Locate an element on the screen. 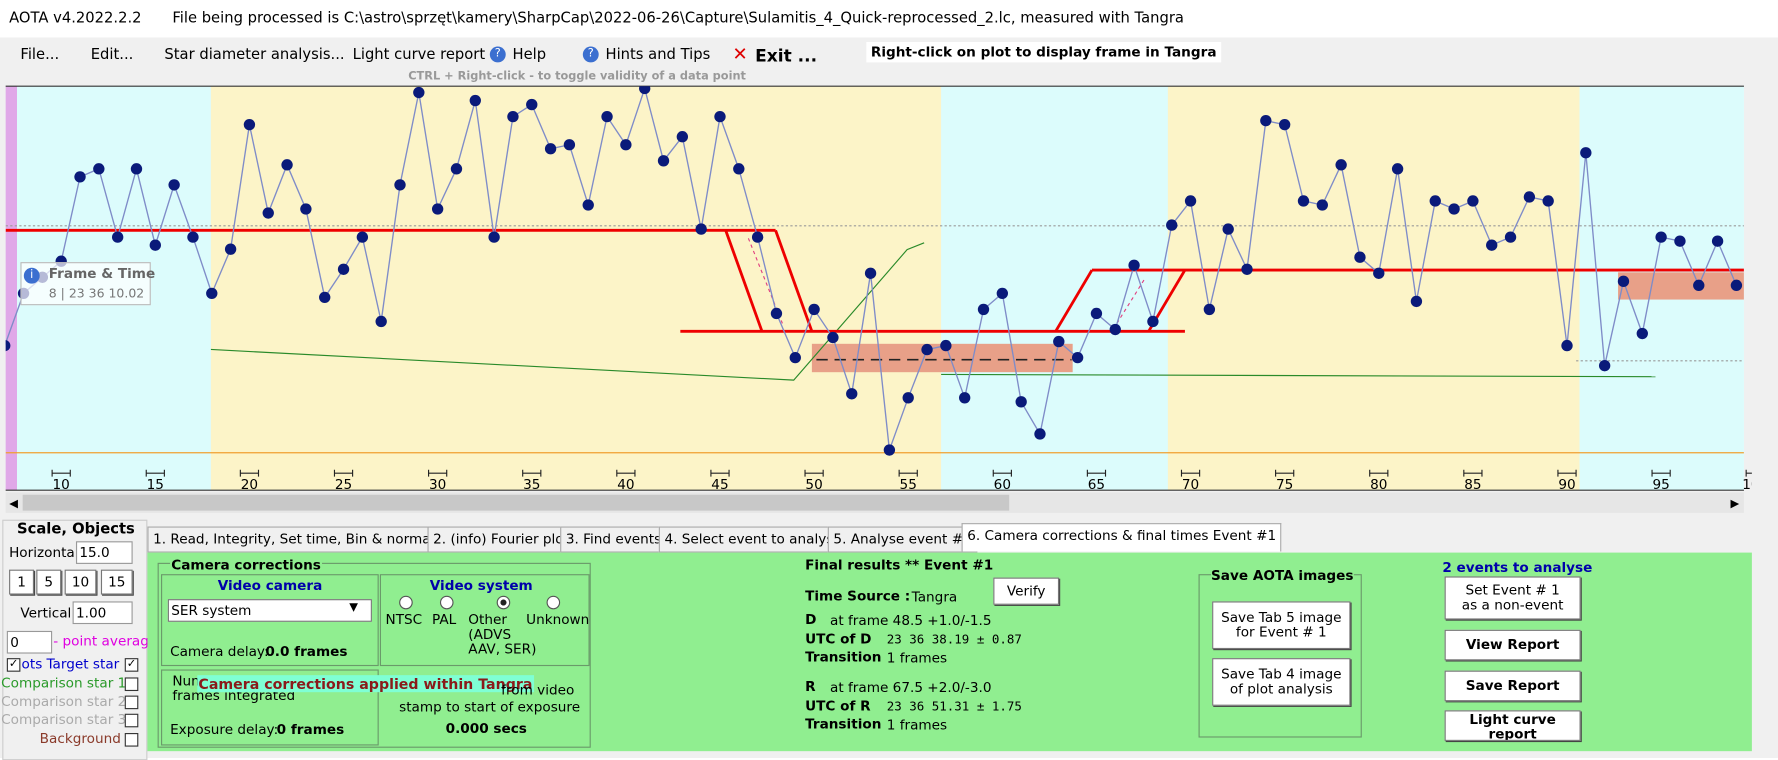  scale-button: 10 is located at coordinates (80, 582).